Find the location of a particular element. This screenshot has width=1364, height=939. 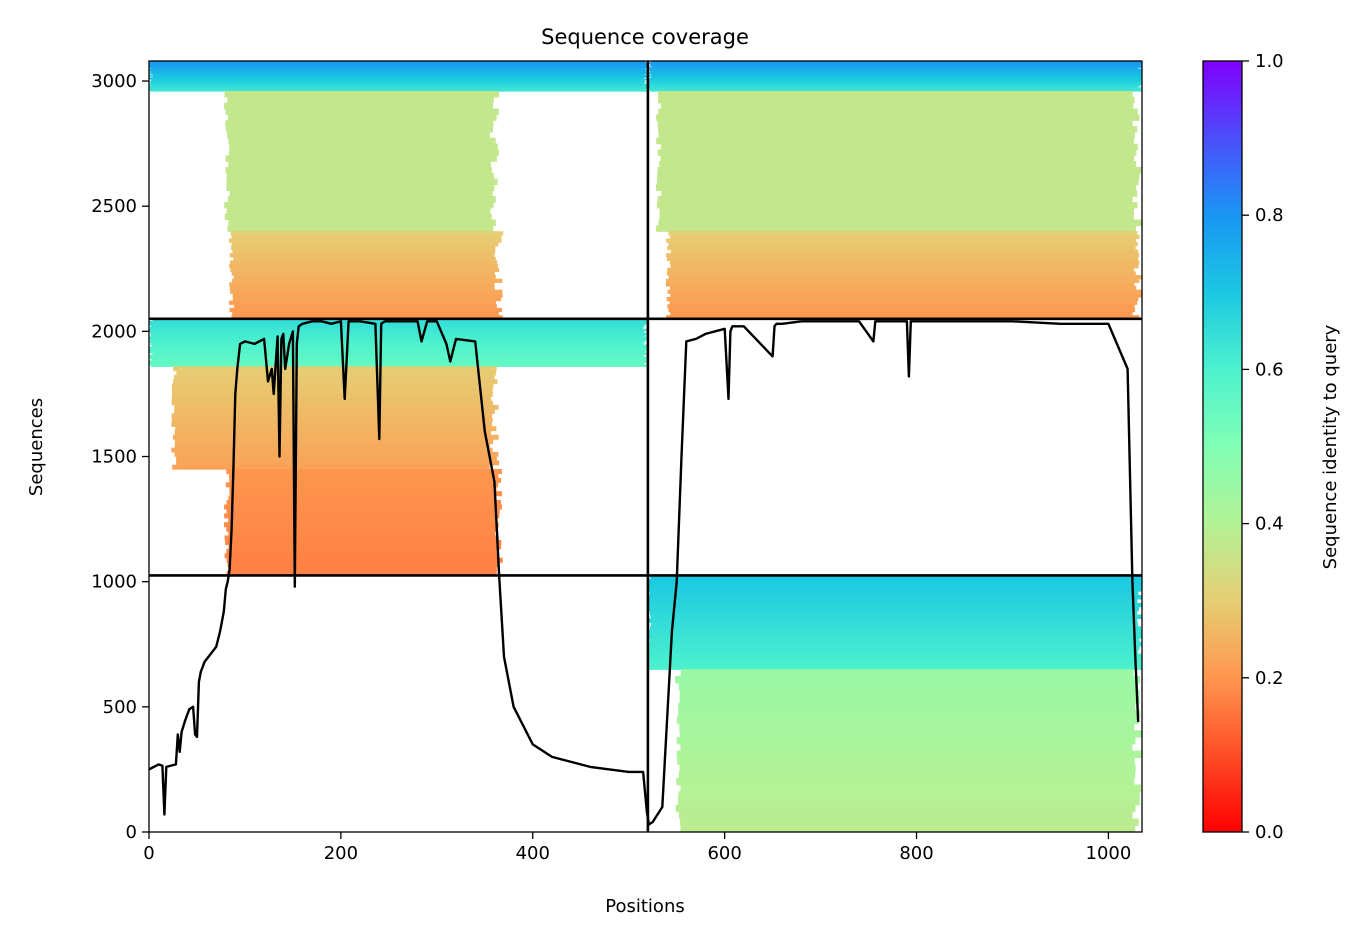

y-axis: 0 500 1000 1500 2000 2500 3000 is located at coordinates (120, 457).